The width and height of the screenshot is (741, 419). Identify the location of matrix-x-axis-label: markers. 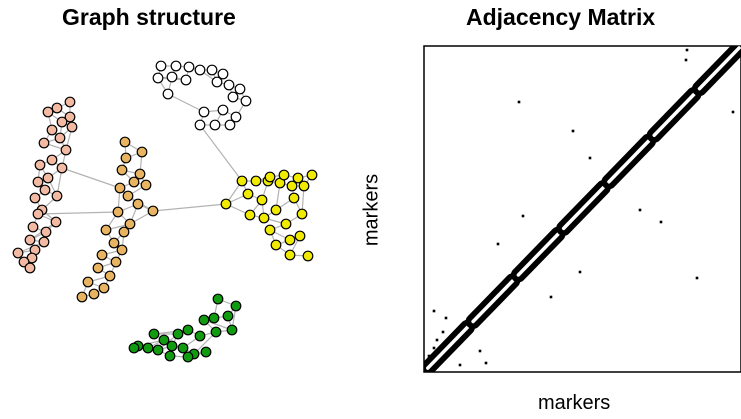
(574, 403).